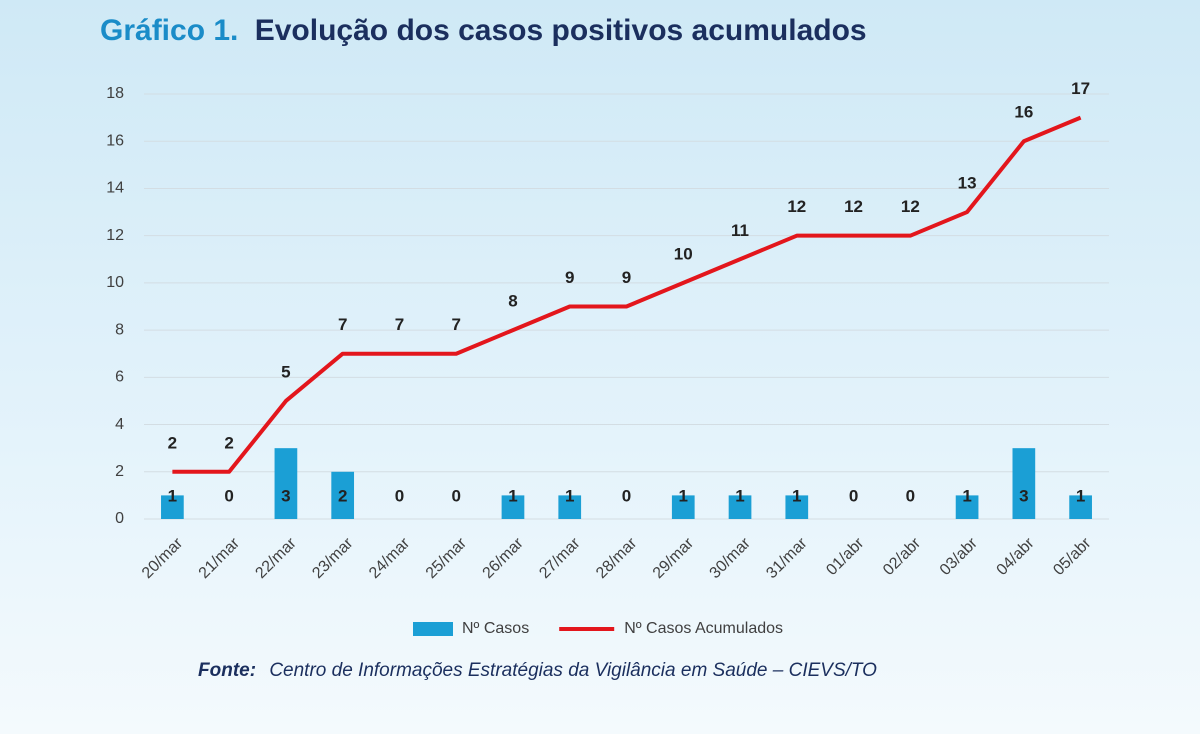  I want to click on legend-swatch, so click(433, 629).